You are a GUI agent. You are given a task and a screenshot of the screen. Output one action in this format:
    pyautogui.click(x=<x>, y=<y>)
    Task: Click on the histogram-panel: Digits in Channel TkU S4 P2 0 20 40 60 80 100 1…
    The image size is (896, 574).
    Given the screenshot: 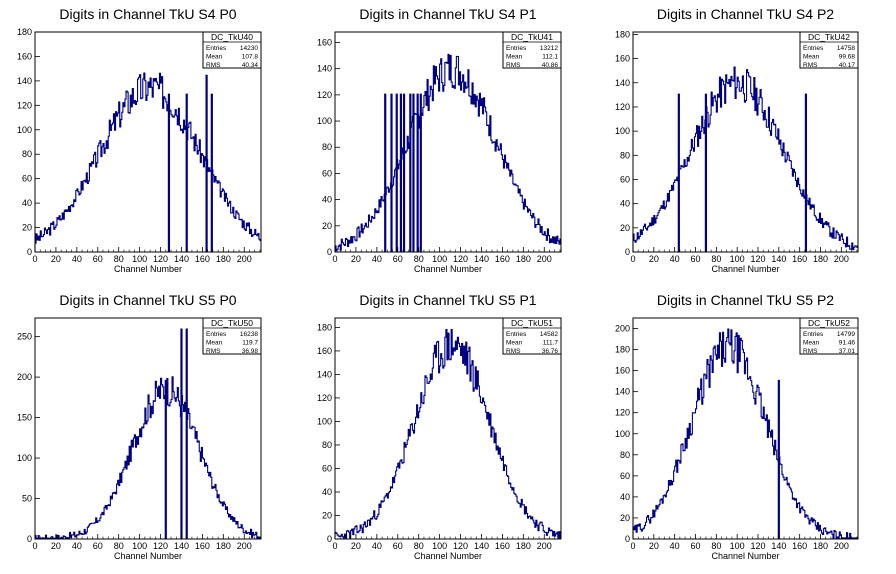 What is the action you would take?
    pyautogui.click(x=737, y=140)
    